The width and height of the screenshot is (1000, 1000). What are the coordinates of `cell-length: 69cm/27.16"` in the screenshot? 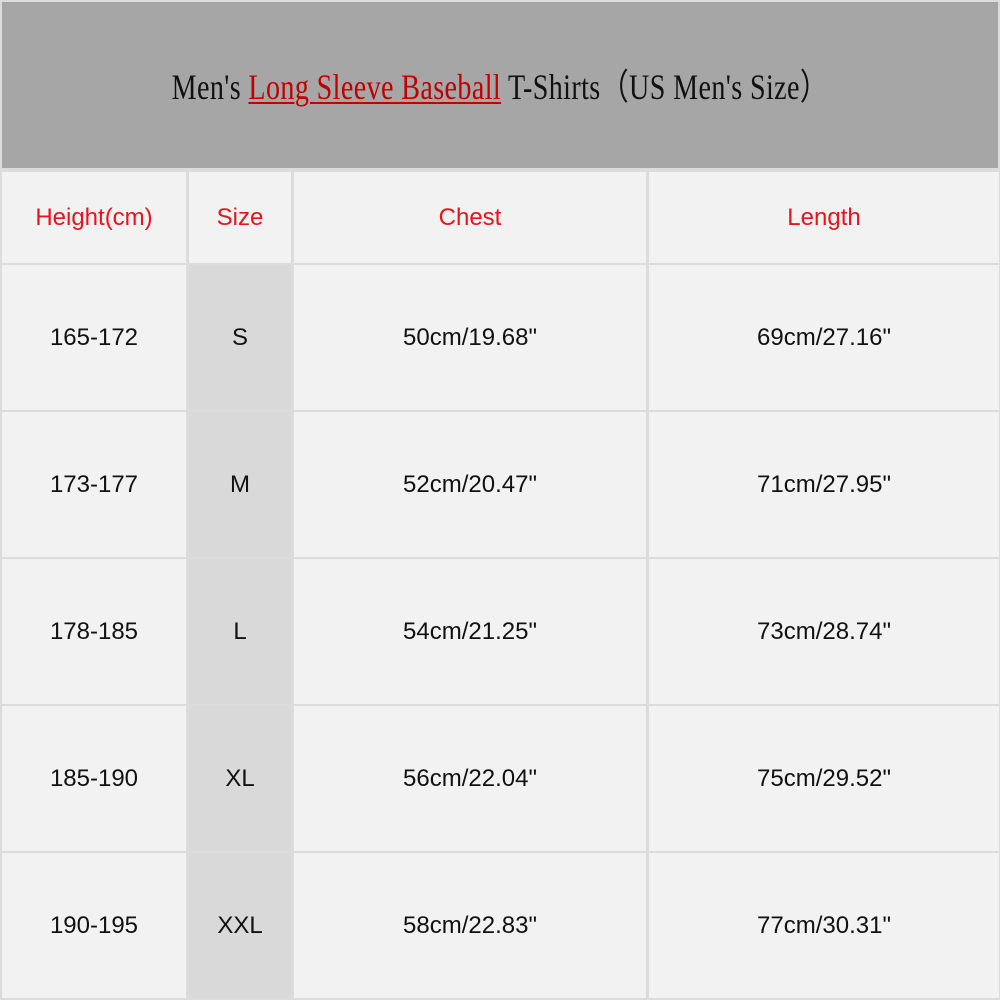 It's located at (824, 337).